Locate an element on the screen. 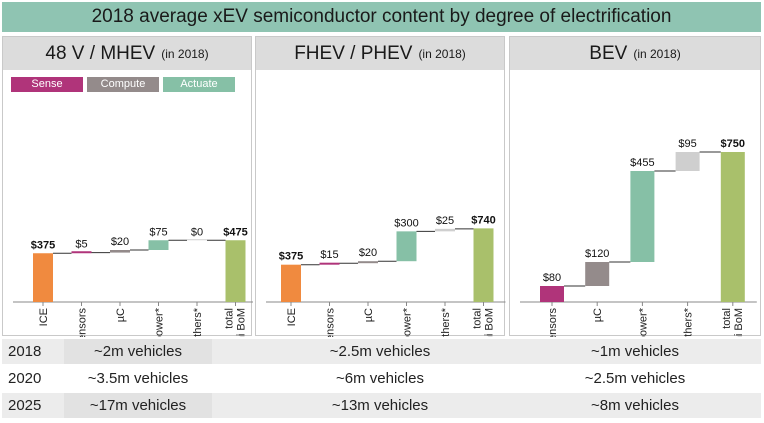 The height and width of the screenshot is (423, 764). panel-header: BEV (in 2018) is located at coordinates (635, 53).